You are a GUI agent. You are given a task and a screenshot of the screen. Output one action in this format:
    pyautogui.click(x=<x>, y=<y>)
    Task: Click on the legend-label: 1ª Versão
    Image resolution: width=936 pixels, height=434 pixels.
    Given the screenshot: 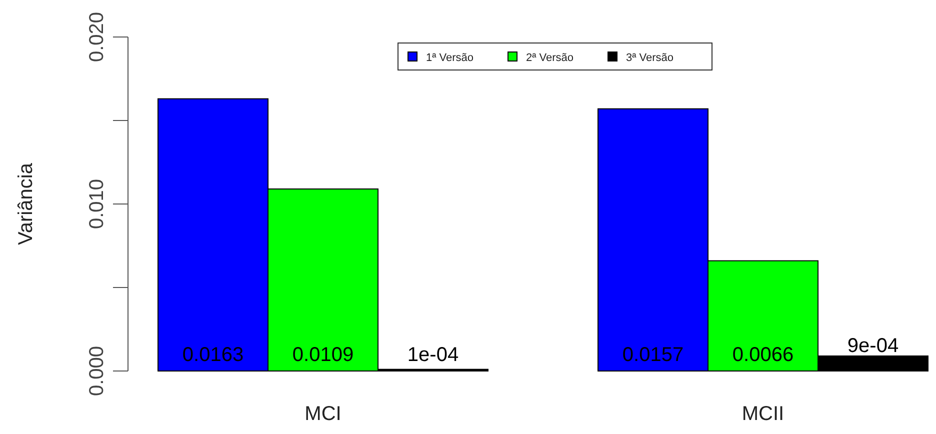 What is the action you would take?
    pyautogui.click(x=450, y=58)
    